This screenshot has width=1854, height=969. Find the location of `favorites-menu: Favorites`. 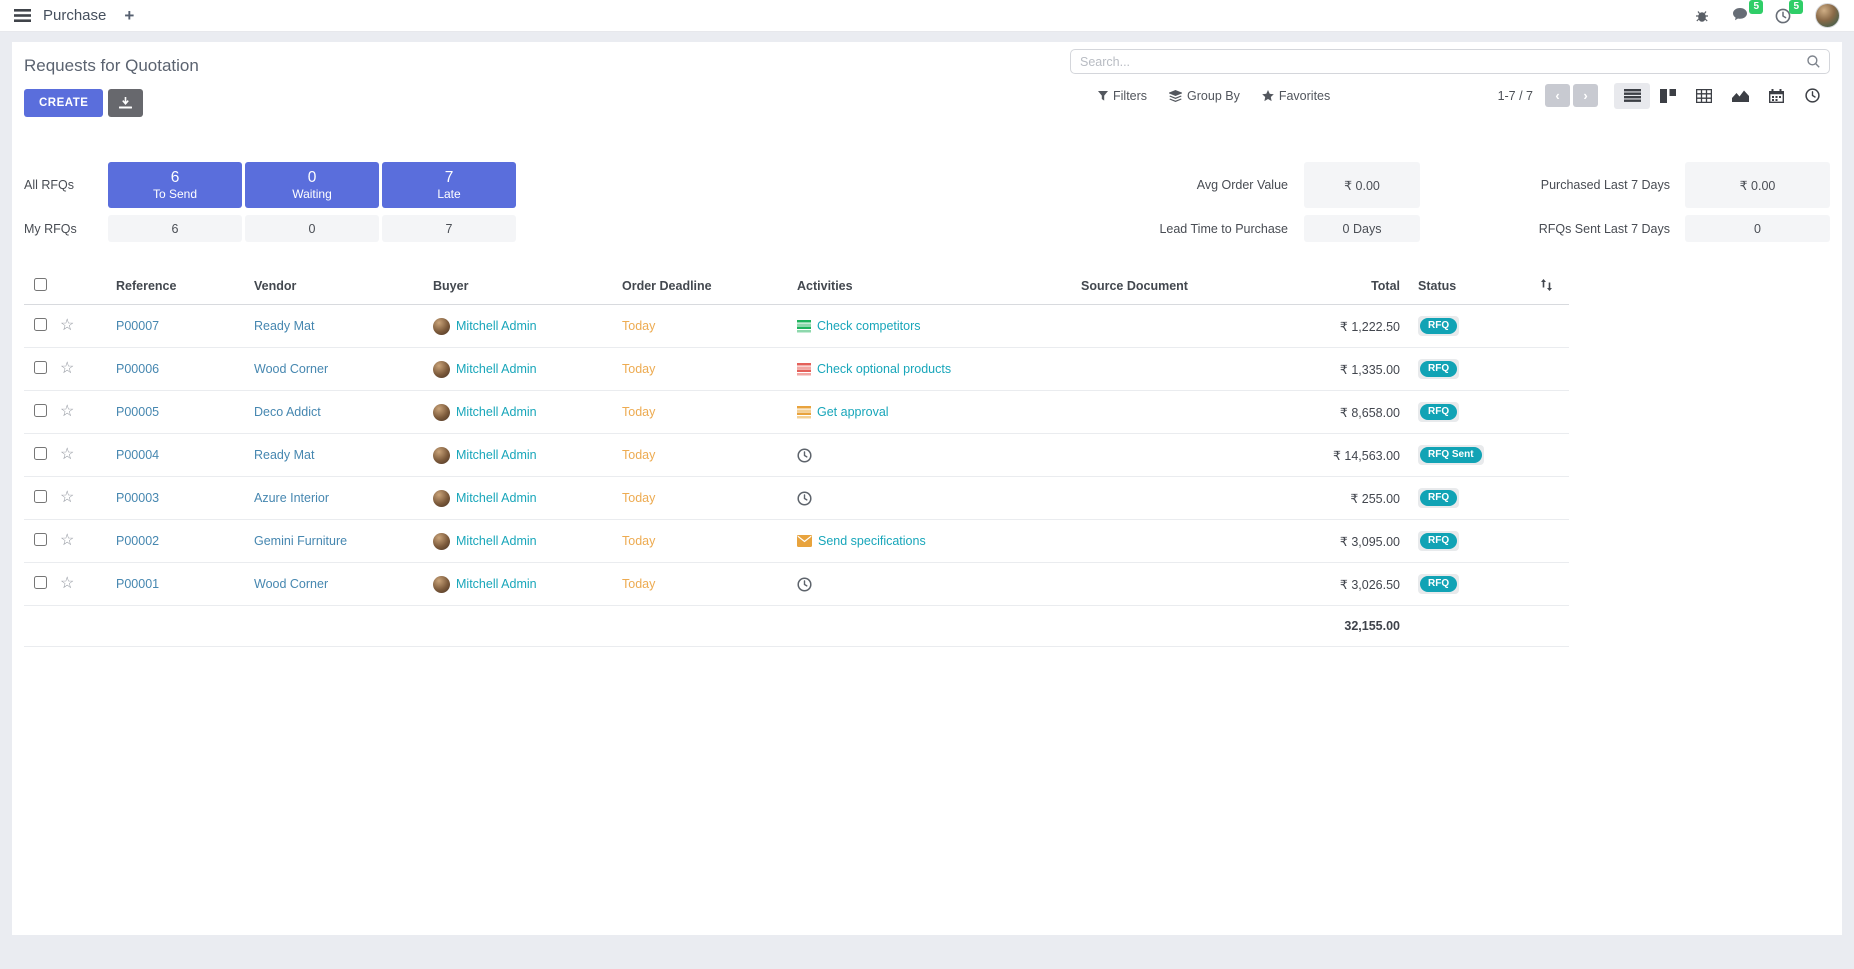

favorites-menu: Favorites is located at coordinates (1296, 96).